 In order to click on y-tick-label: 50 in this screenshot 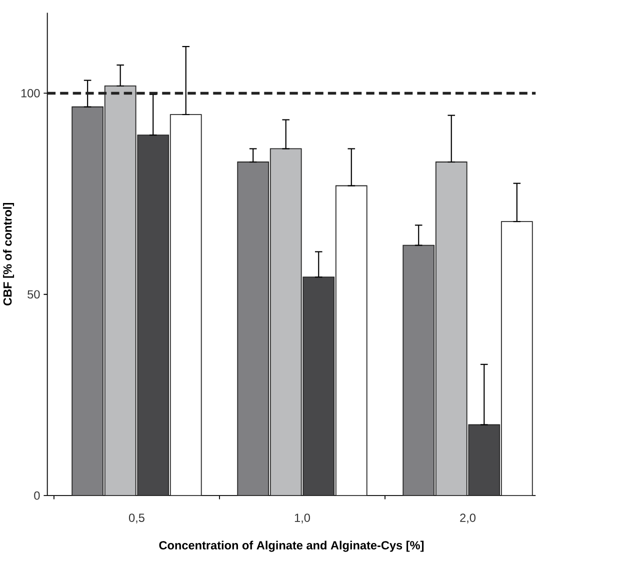, I will do `click(34, 294)`.